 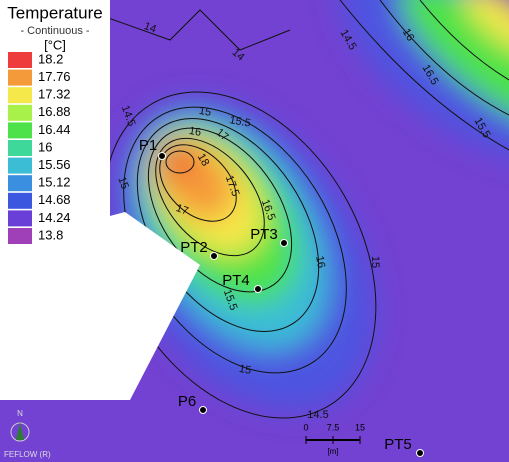 What do you see at coordinates (148, 145) in the screenshot?
I see `point-label: P1` at bounding box center [148, 145].